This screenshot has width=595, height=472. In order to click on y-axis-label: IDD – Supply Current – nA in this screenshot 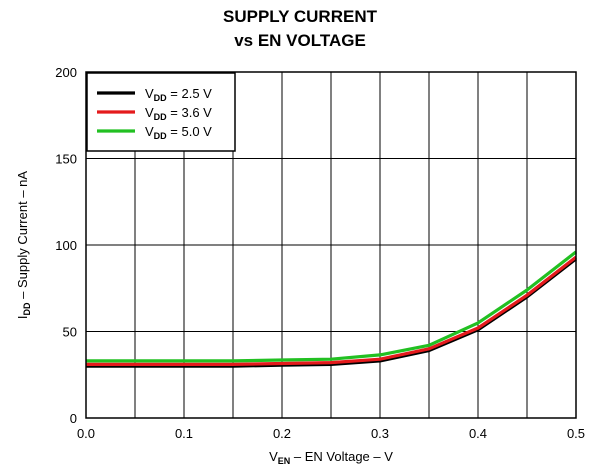, I will do `click(23, 245)`.